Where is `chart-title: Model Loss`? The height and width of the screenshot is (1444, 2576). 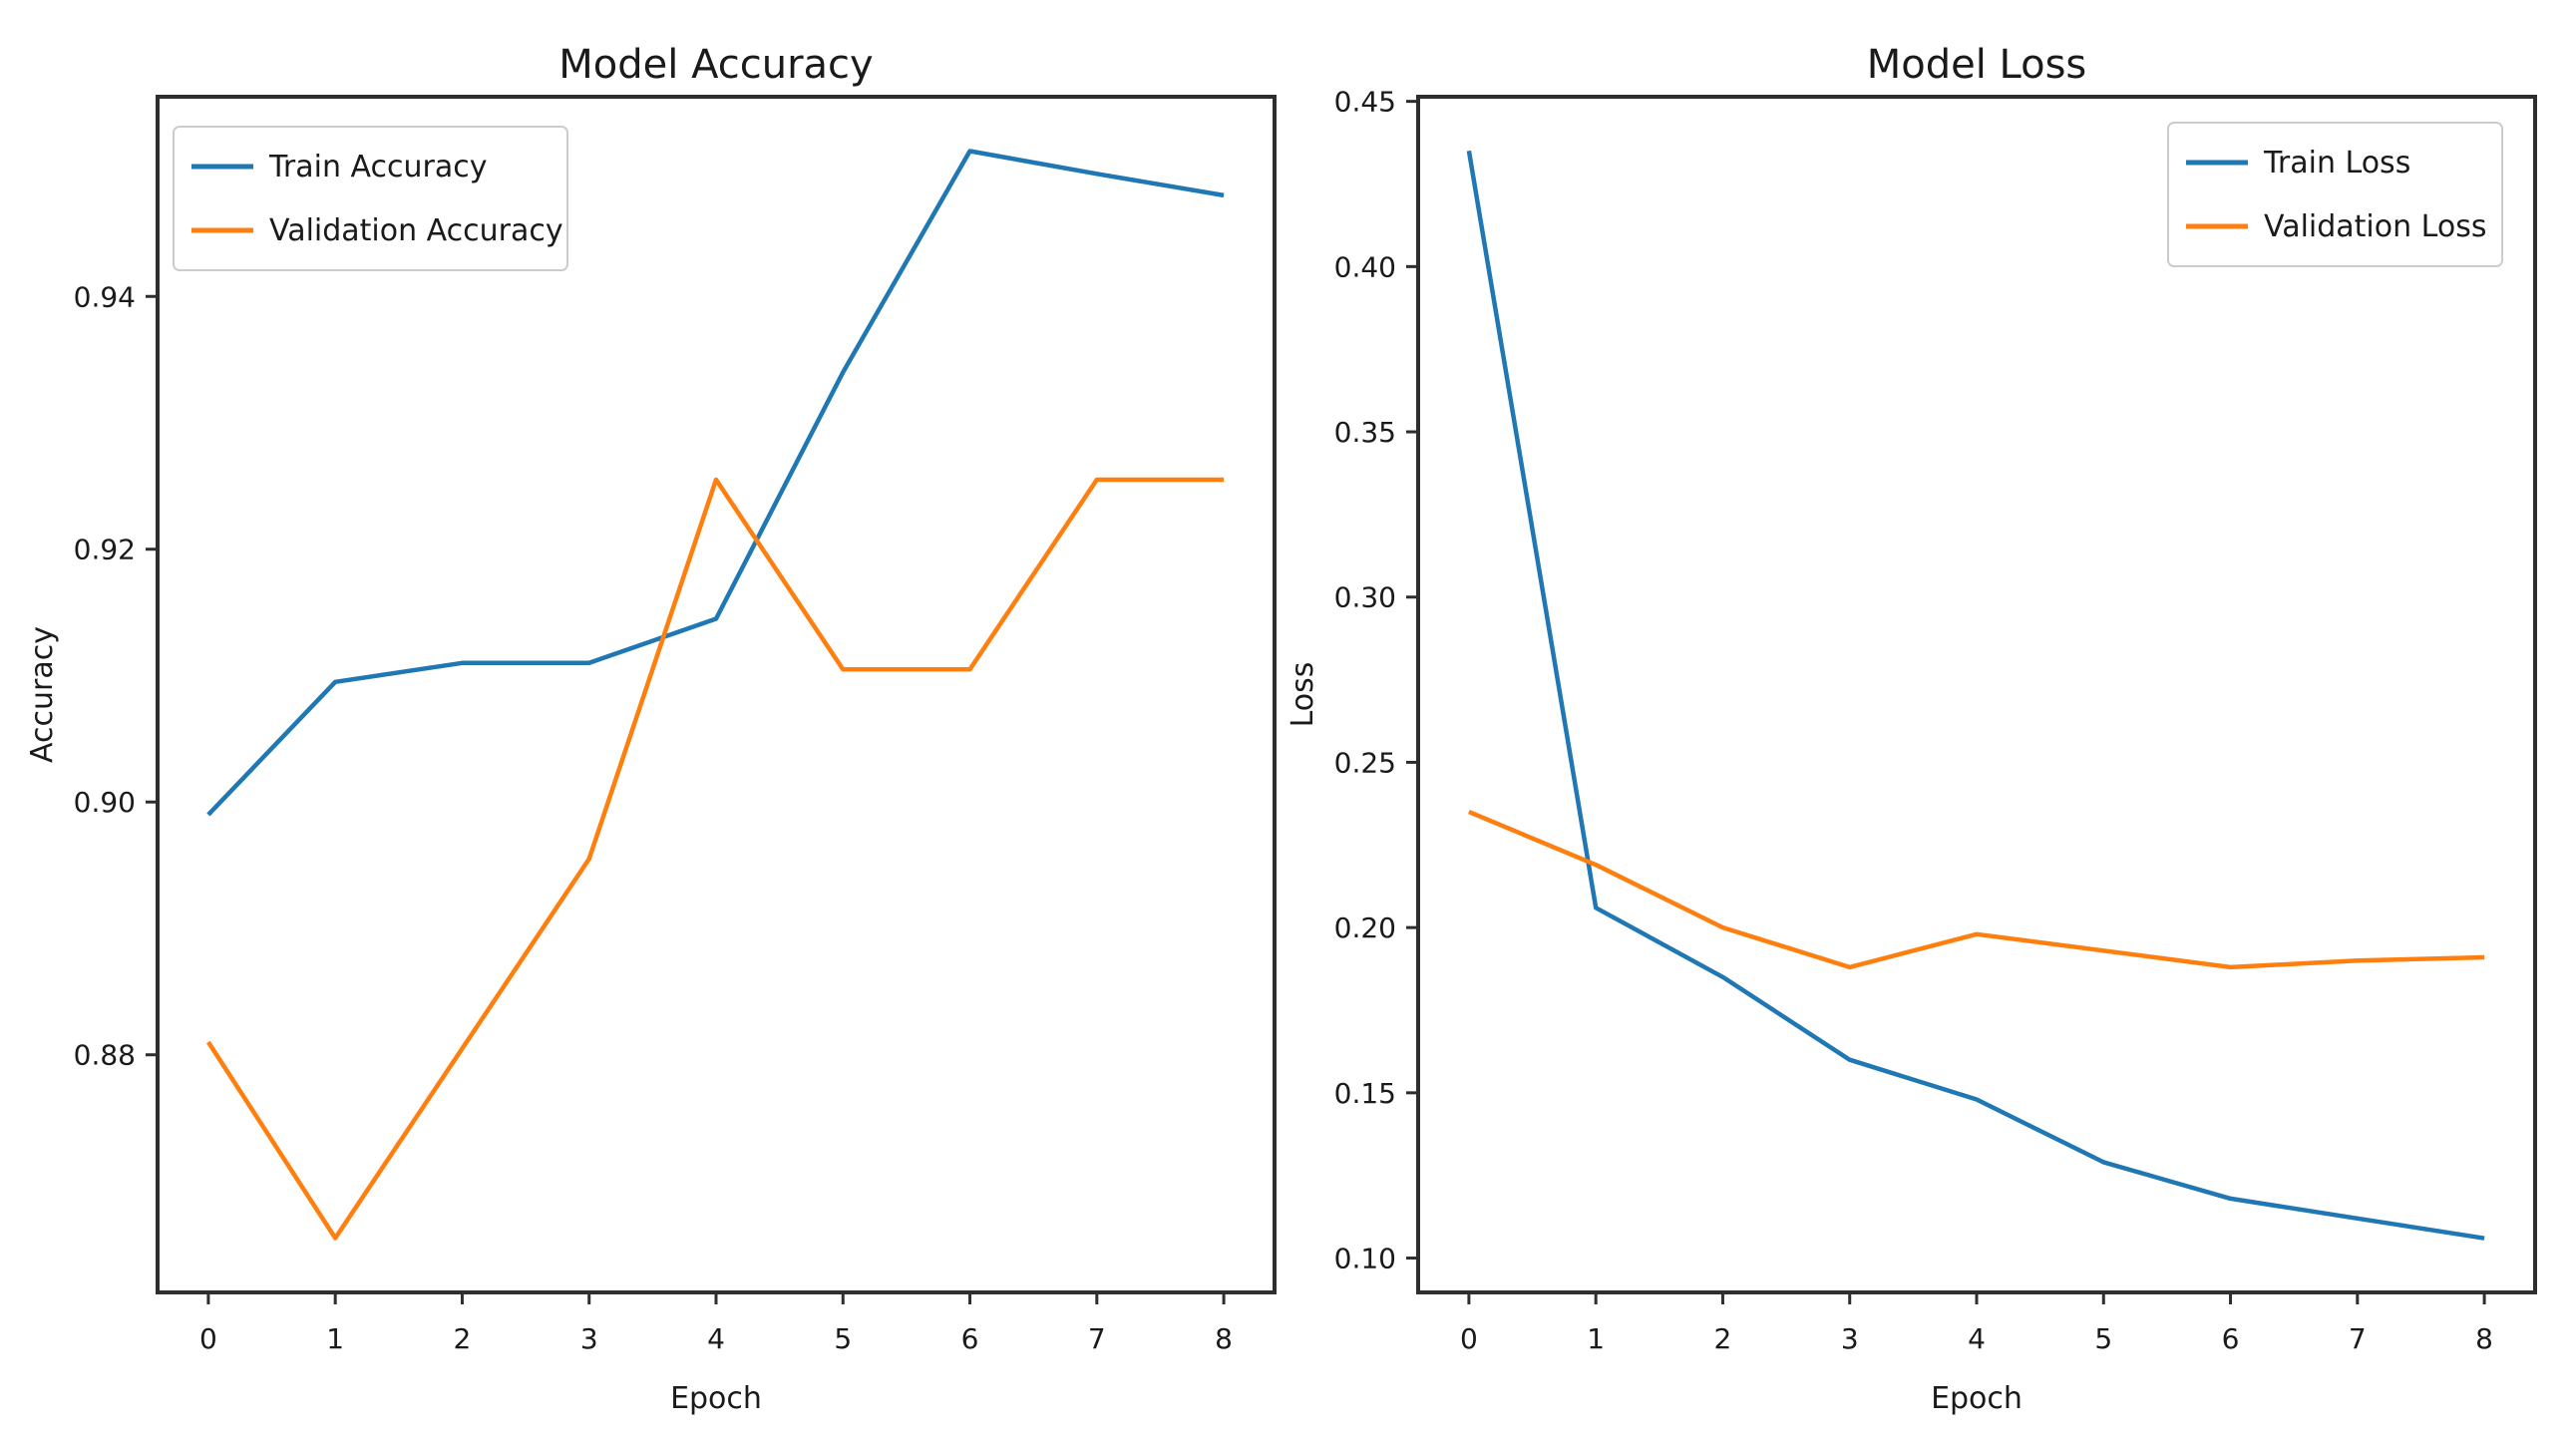
chart-title: Model Loss is located at coordinates (1977, 65).